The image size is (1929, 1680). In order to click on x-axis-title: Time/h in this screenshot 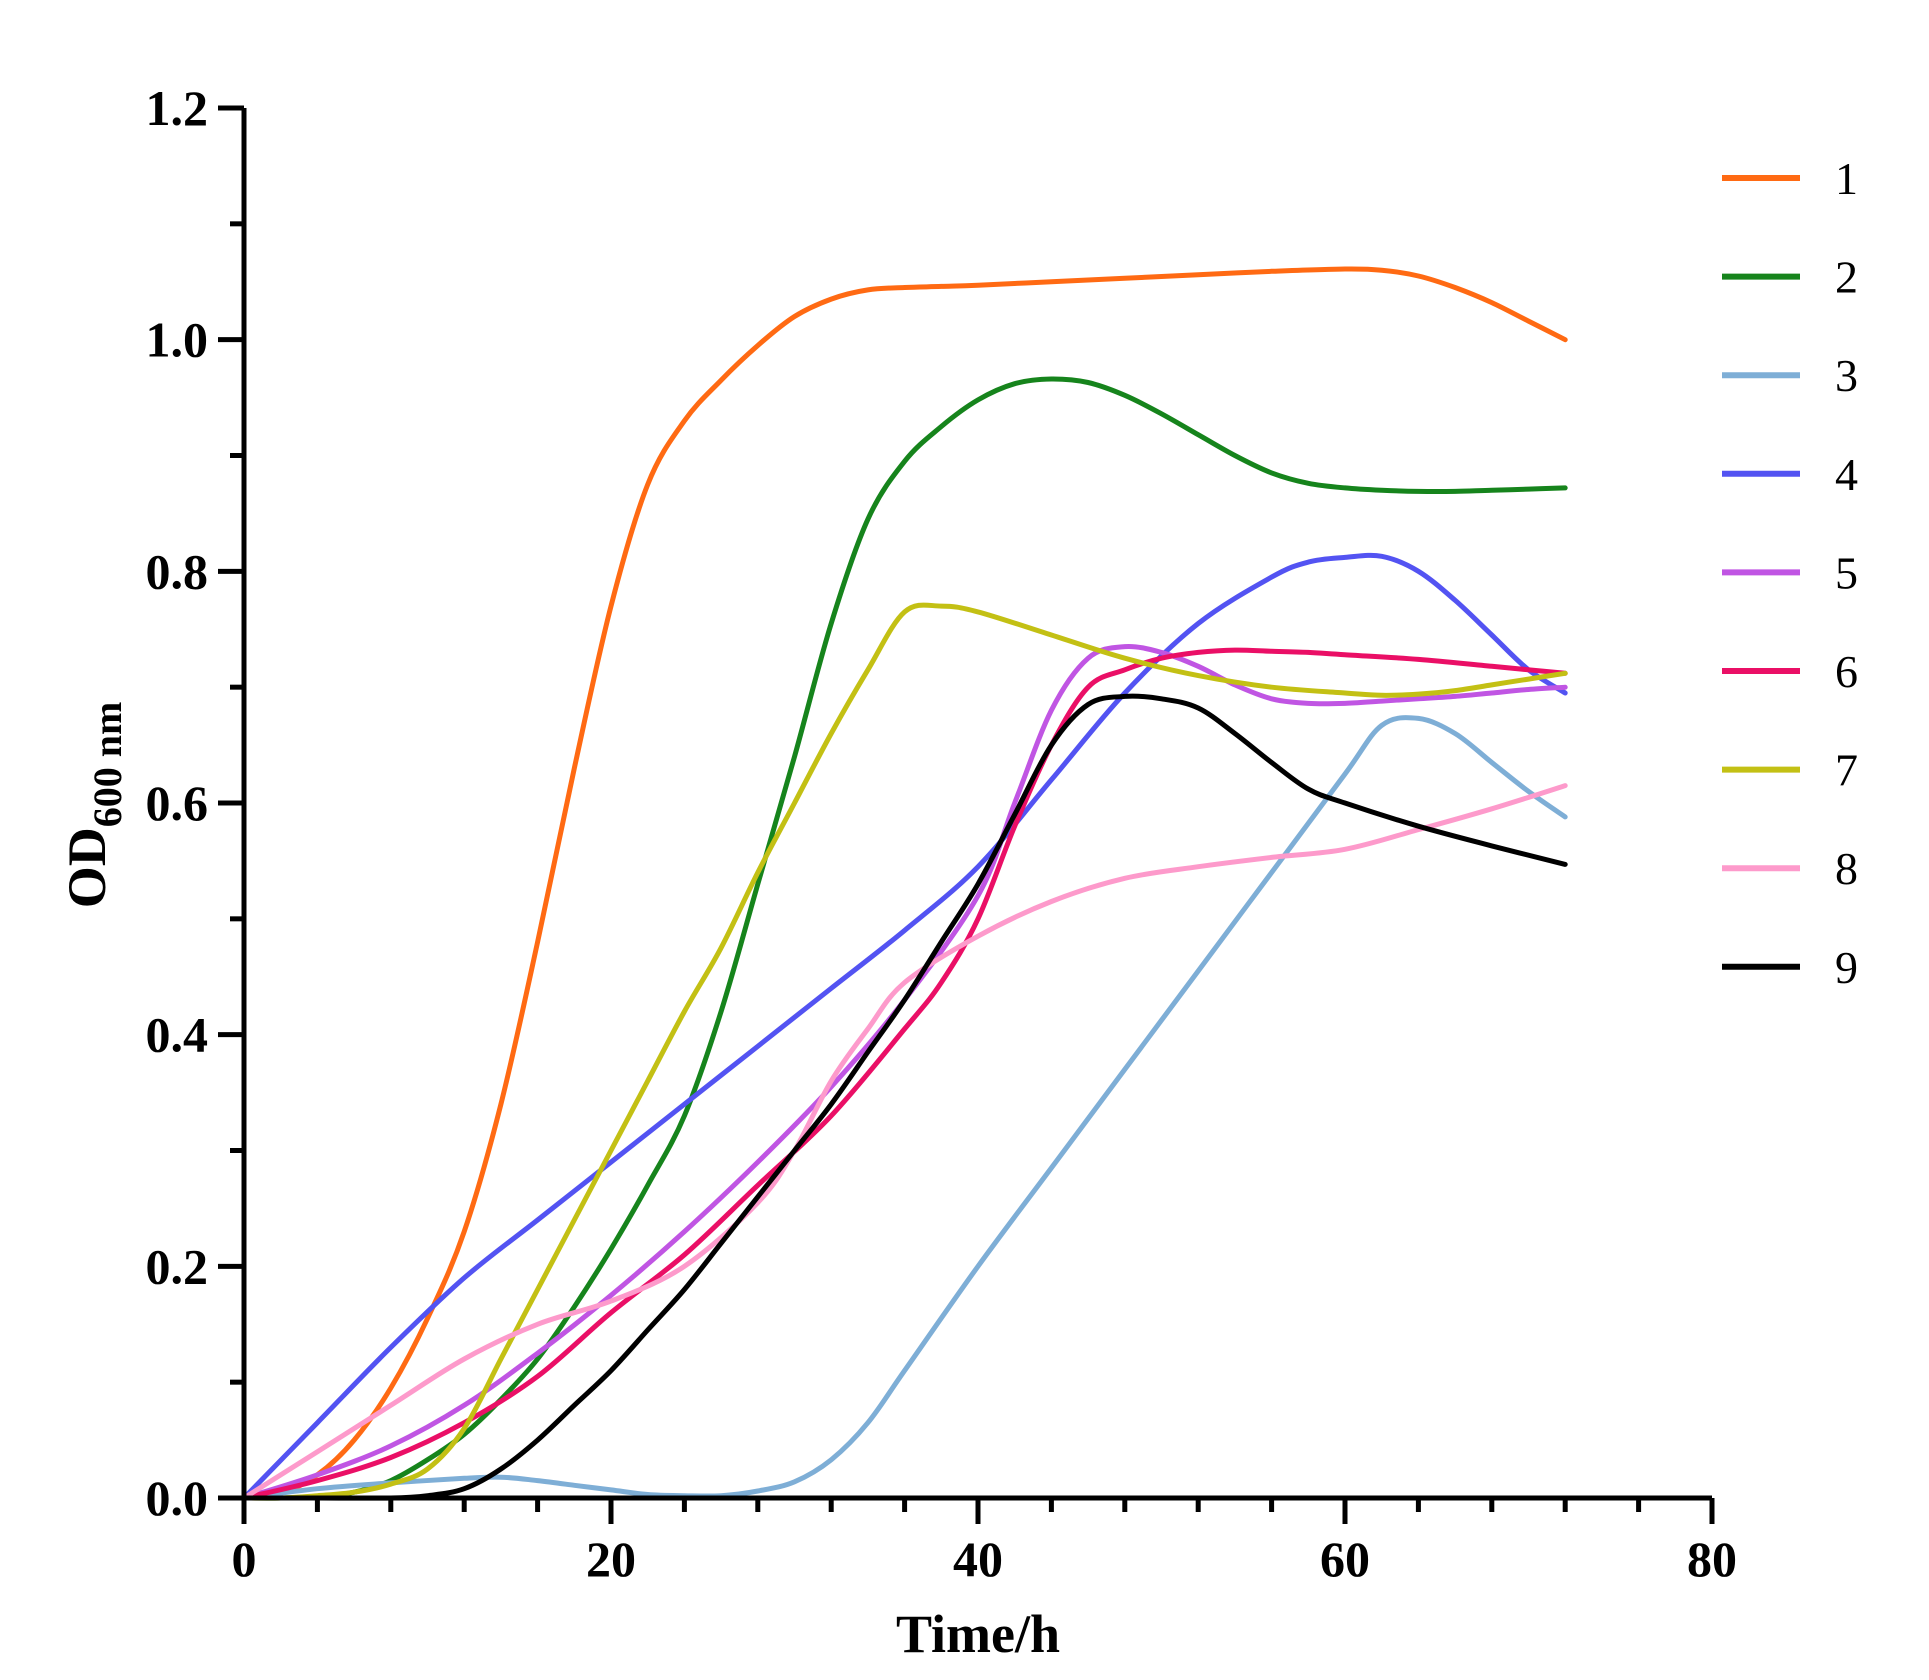, I will do `click(978, 1634)`.